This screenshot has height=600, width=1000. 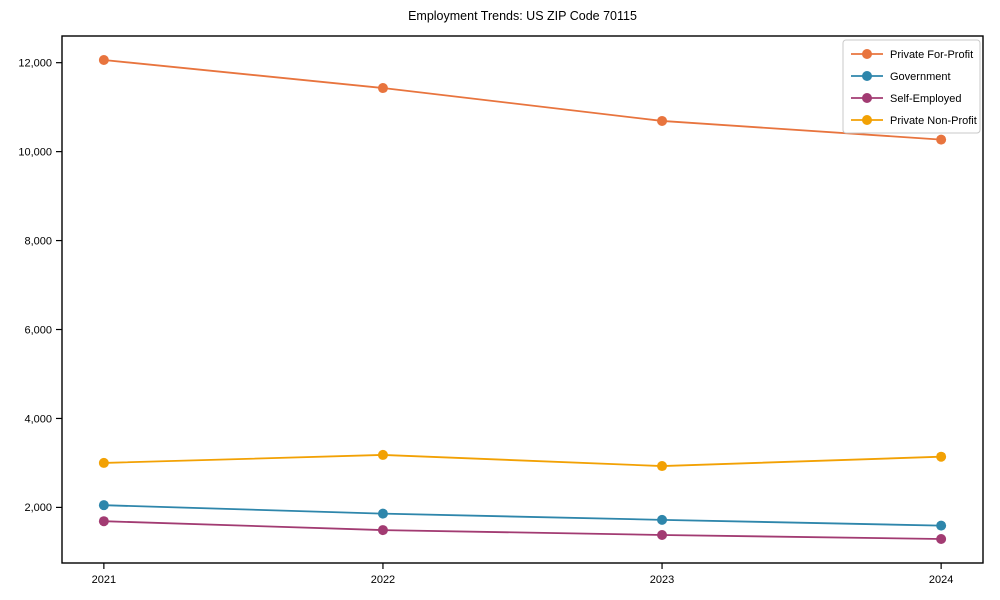 I want to click on legend-label: Self-Employed, so click(x=926, y=99).